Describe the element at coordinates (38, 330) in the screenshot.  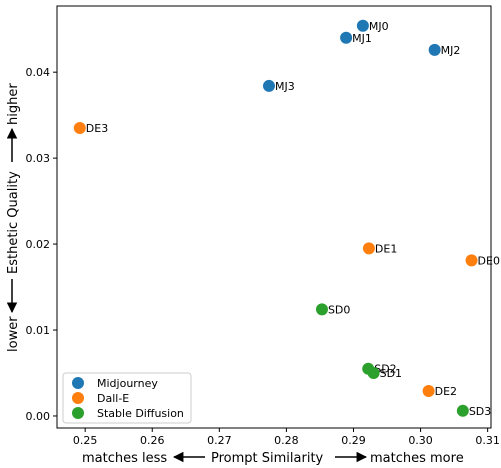
I see `y-tick-label: 0.01` at that location.